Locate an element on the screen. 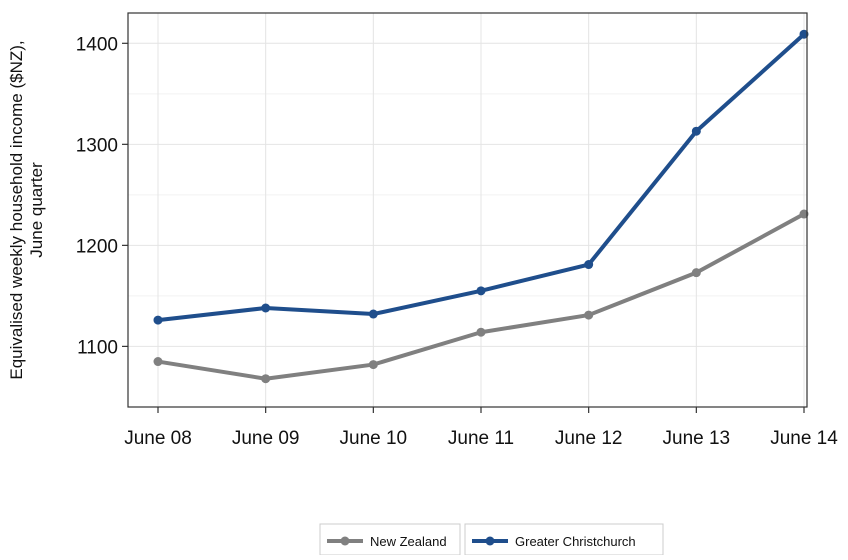 The image size is (848, 560). x-tick-label: June 13 is located at coordinates (697, 438).